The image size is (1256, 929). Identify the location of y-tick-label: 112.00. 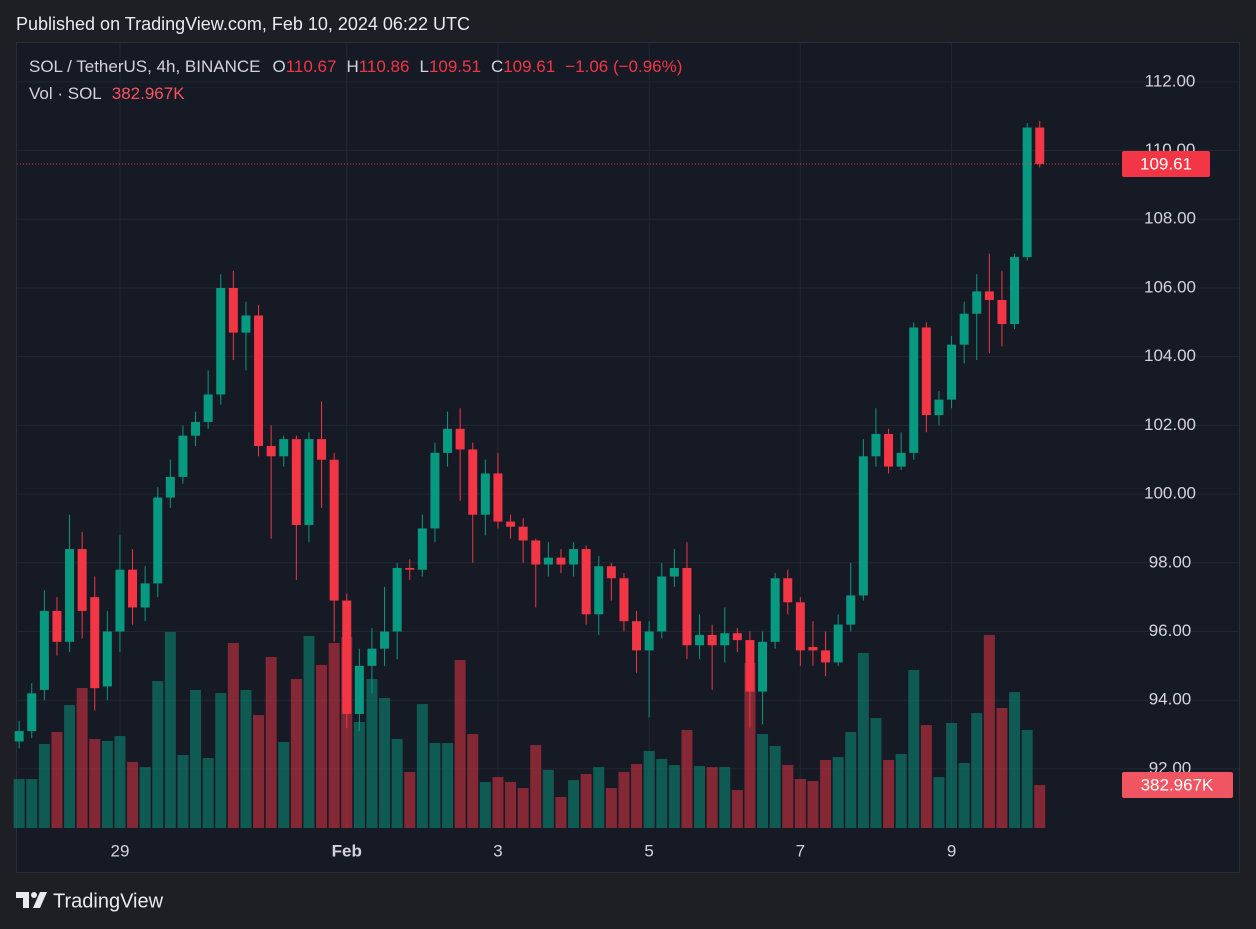
(1170, 80).